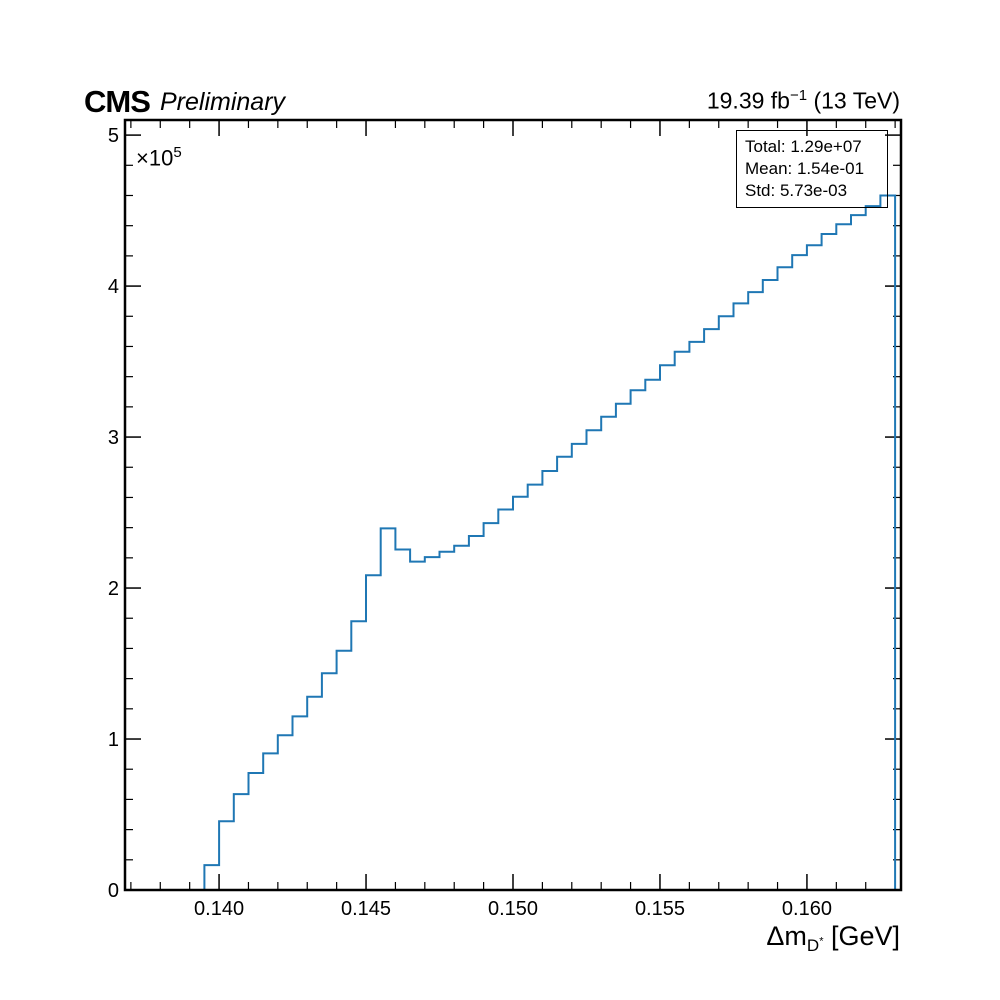 This screenshot has height=1000, width=1000. What do you see at coordinates (803, 146) in the screenshot?
I see `stats-total: Total: 1.29e+07` at bounding box center [803, 146].